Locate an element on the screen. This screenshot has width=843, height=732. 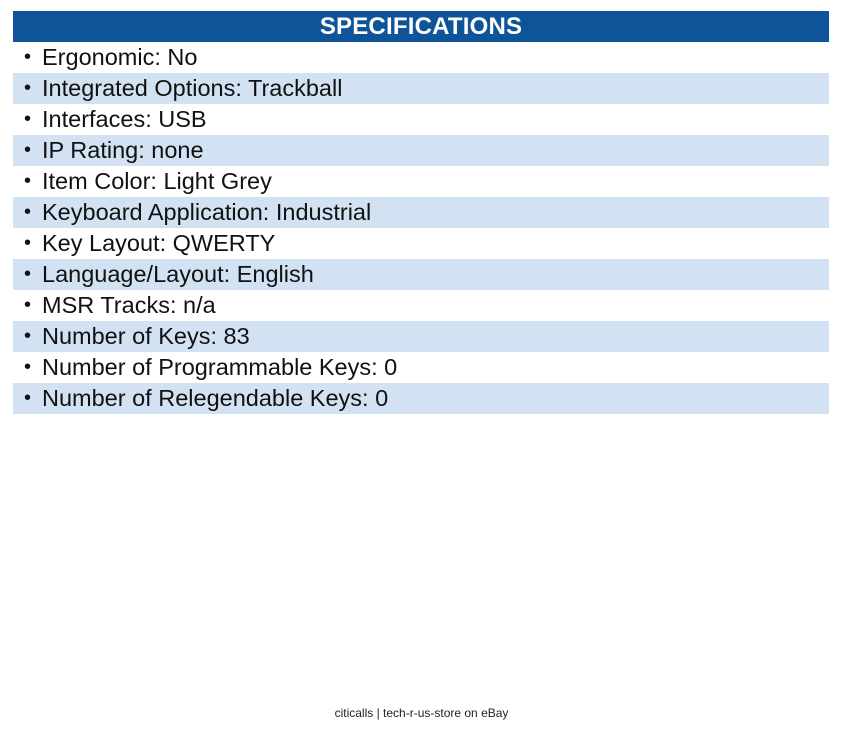
spec-text: Ergonomic: No is located at coordinates (120, 57).